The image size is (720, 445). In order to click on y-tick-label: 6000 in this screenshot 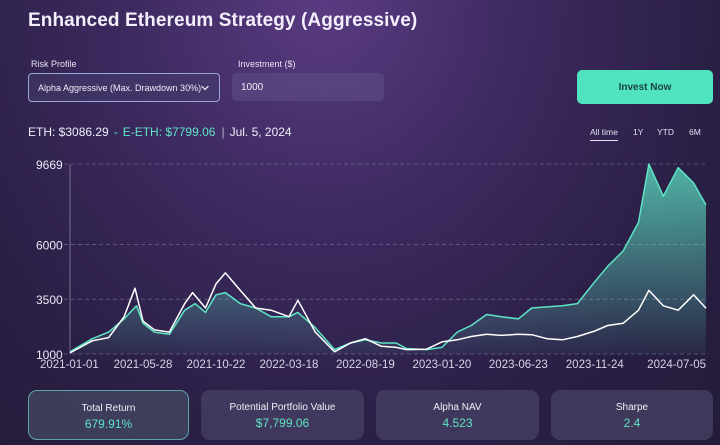, I will do `click(49, 245)`.